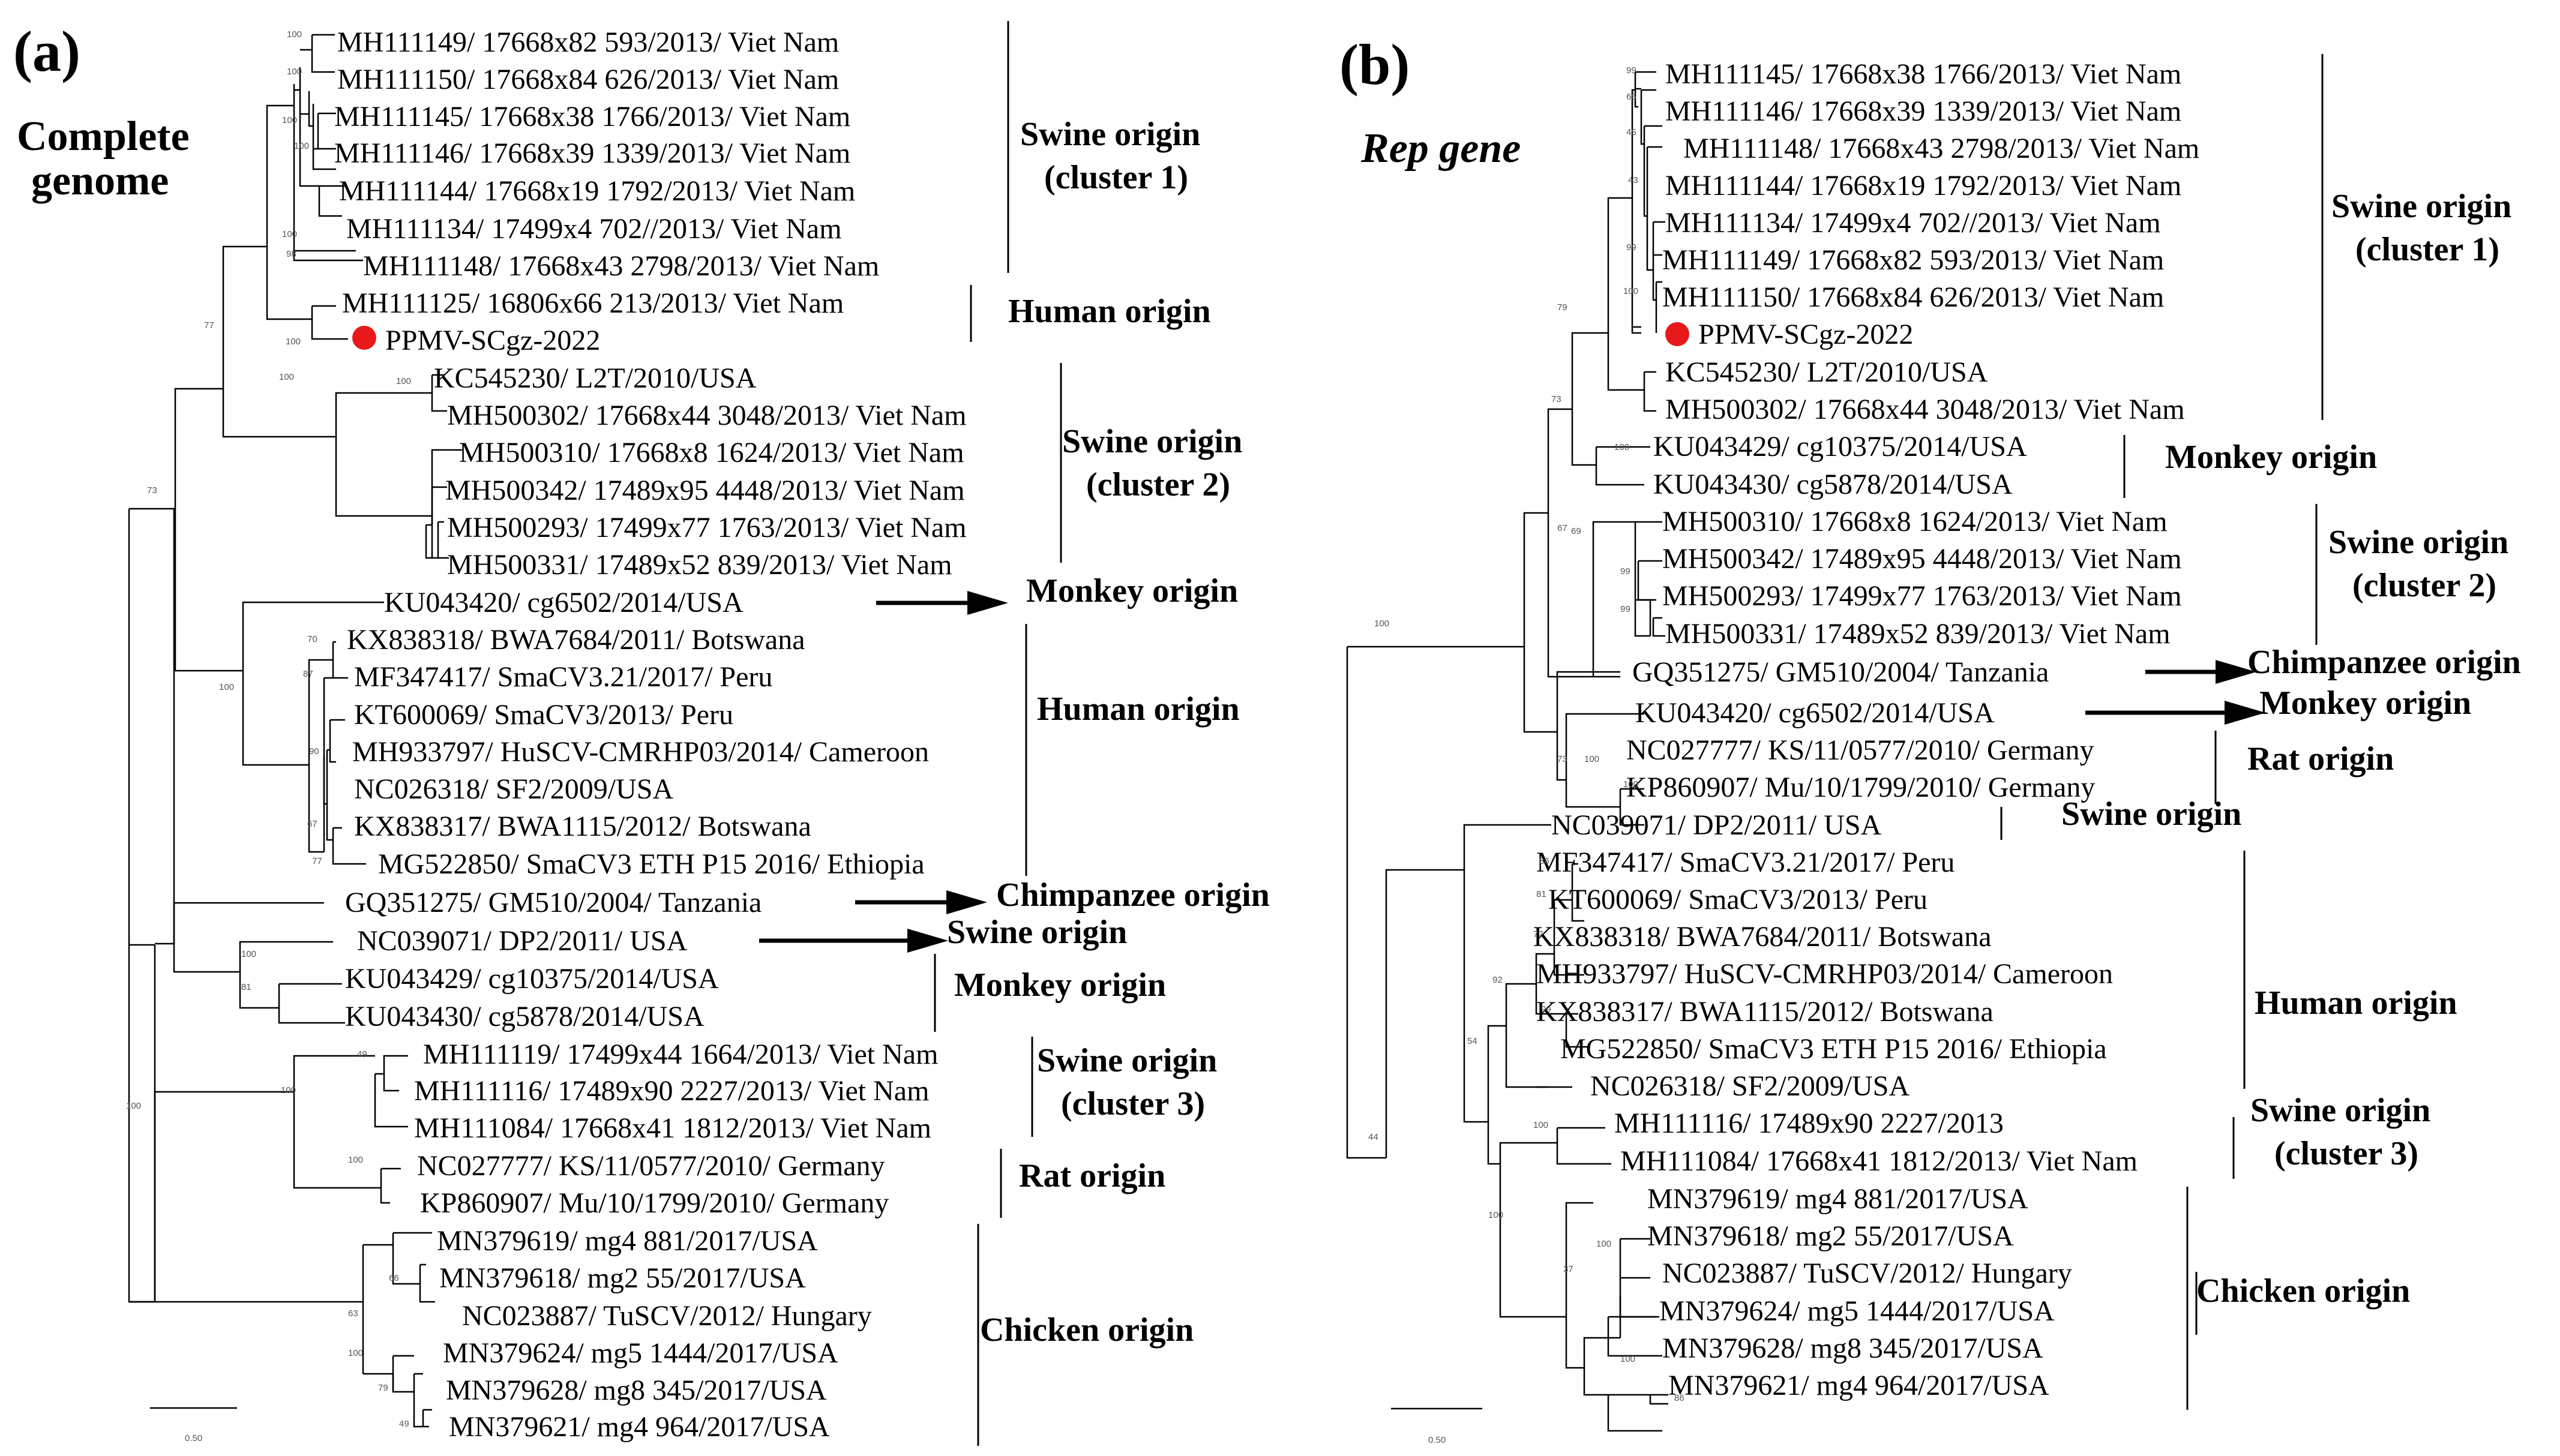 The width and height of the screenshot is (2560, 1456). Describe the element at coordinates (564, 603) in the screenshot. I see `leaf-label: KU043420/ cg6502/2014/USA` at that location.